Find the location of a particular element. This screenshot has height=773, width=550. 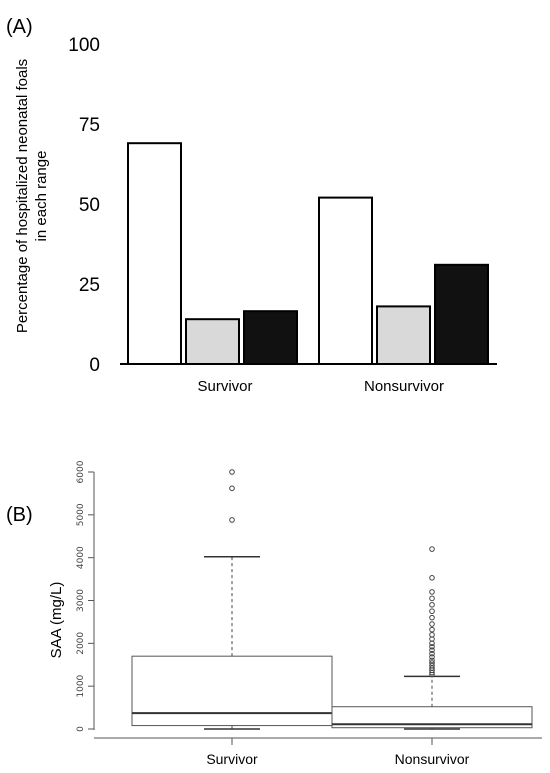

panel-a-y-tick-label: 100 is located at coordinates (84, 45).